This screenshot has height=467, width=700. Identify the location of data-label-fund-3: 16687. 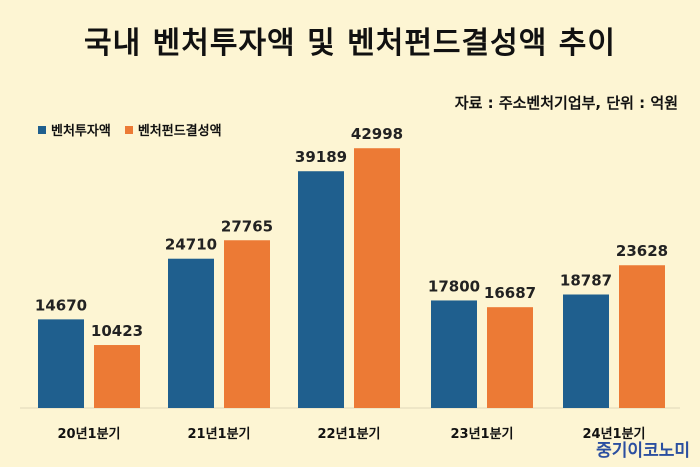
(510, 293).